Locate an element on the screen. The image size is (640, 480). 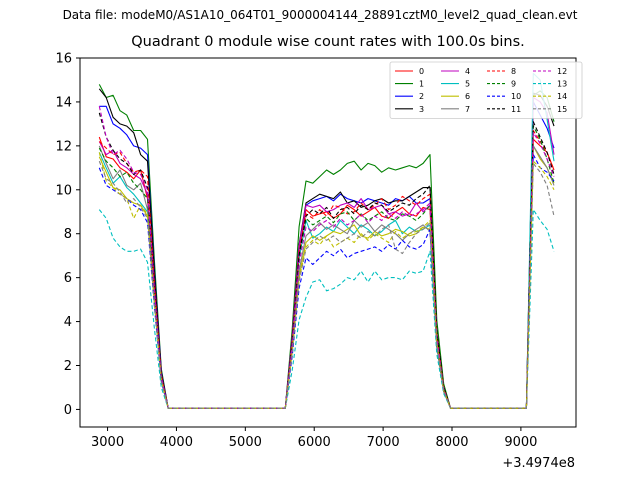
x-tick-label-7000: 7000 is located at coordinates (383, 442).